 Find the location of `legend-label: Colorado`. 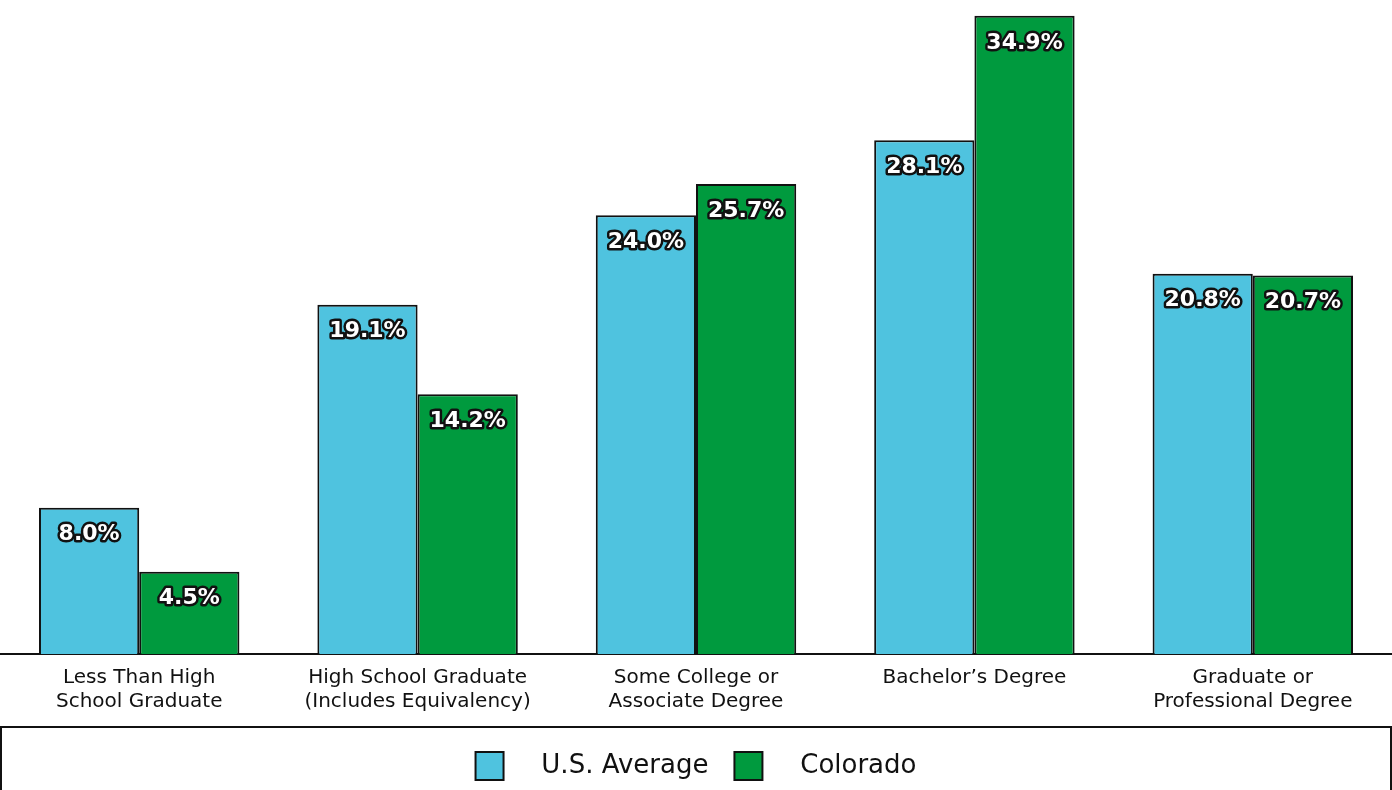

legend-label: Colorado is located at coordinates (846, 763).